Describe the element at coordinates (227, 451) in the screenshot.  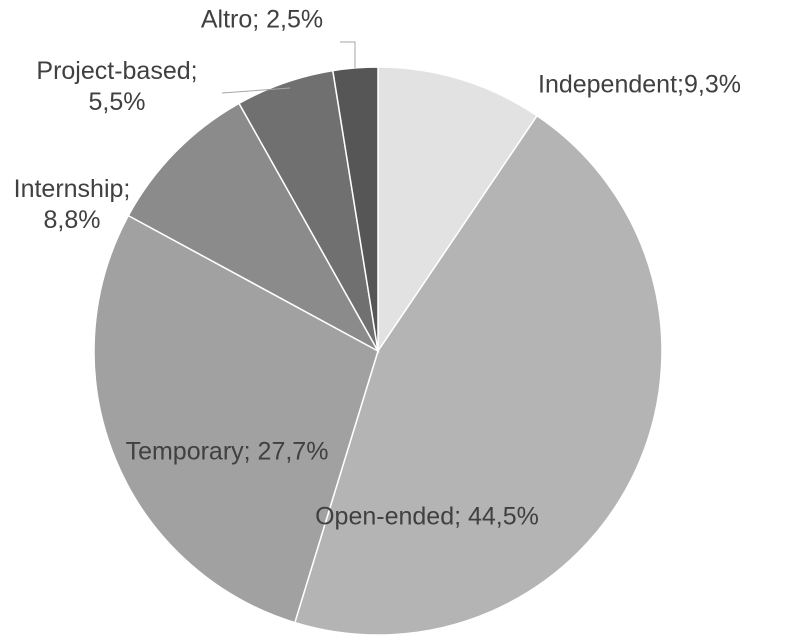
I see `data-label: Temporary; 27,7%` at that location.